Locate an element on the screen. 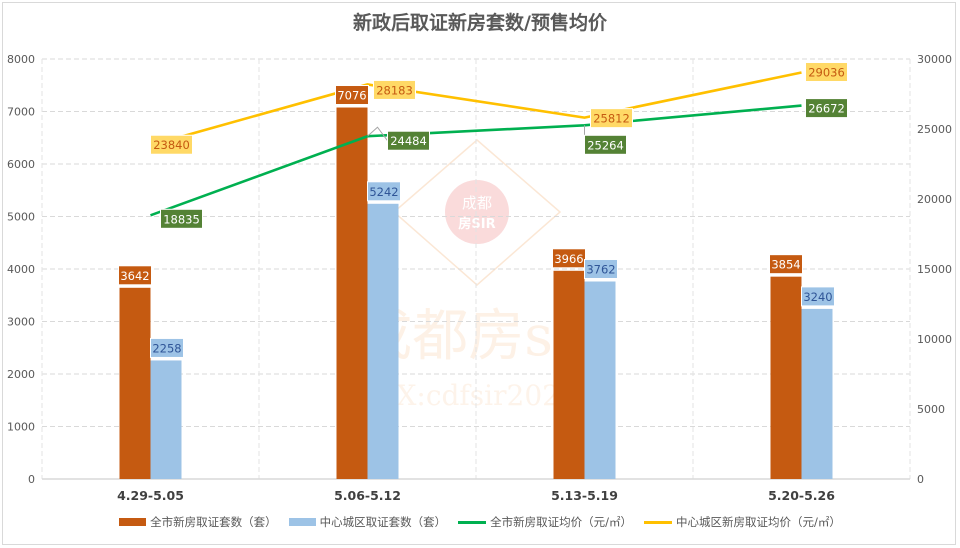 Image resolution: width=960 pixels, height=548 pixels. svg-text: 房SIR is located at coordinates (476, 224).